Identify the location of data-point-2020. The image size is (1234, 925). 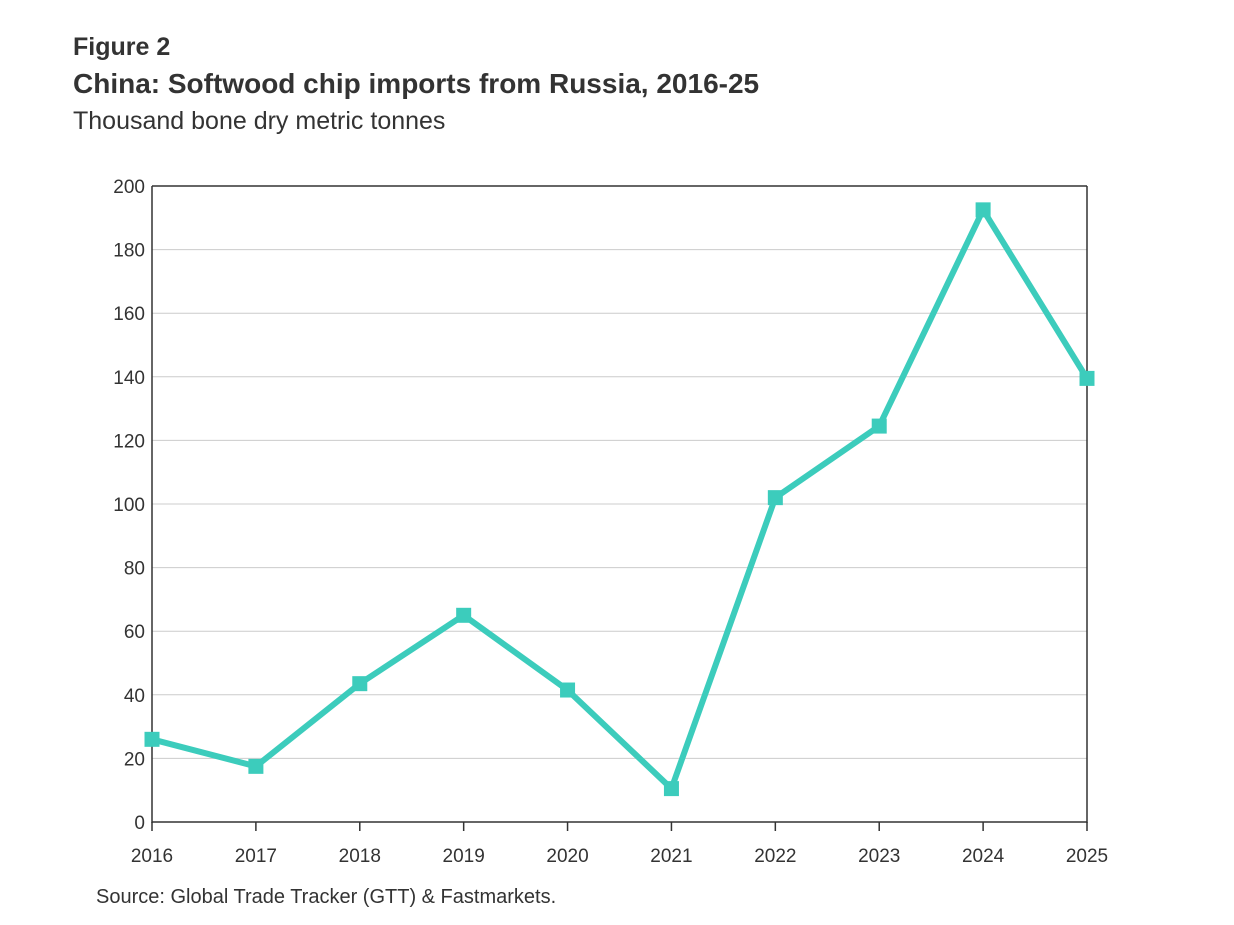
(568, 690).